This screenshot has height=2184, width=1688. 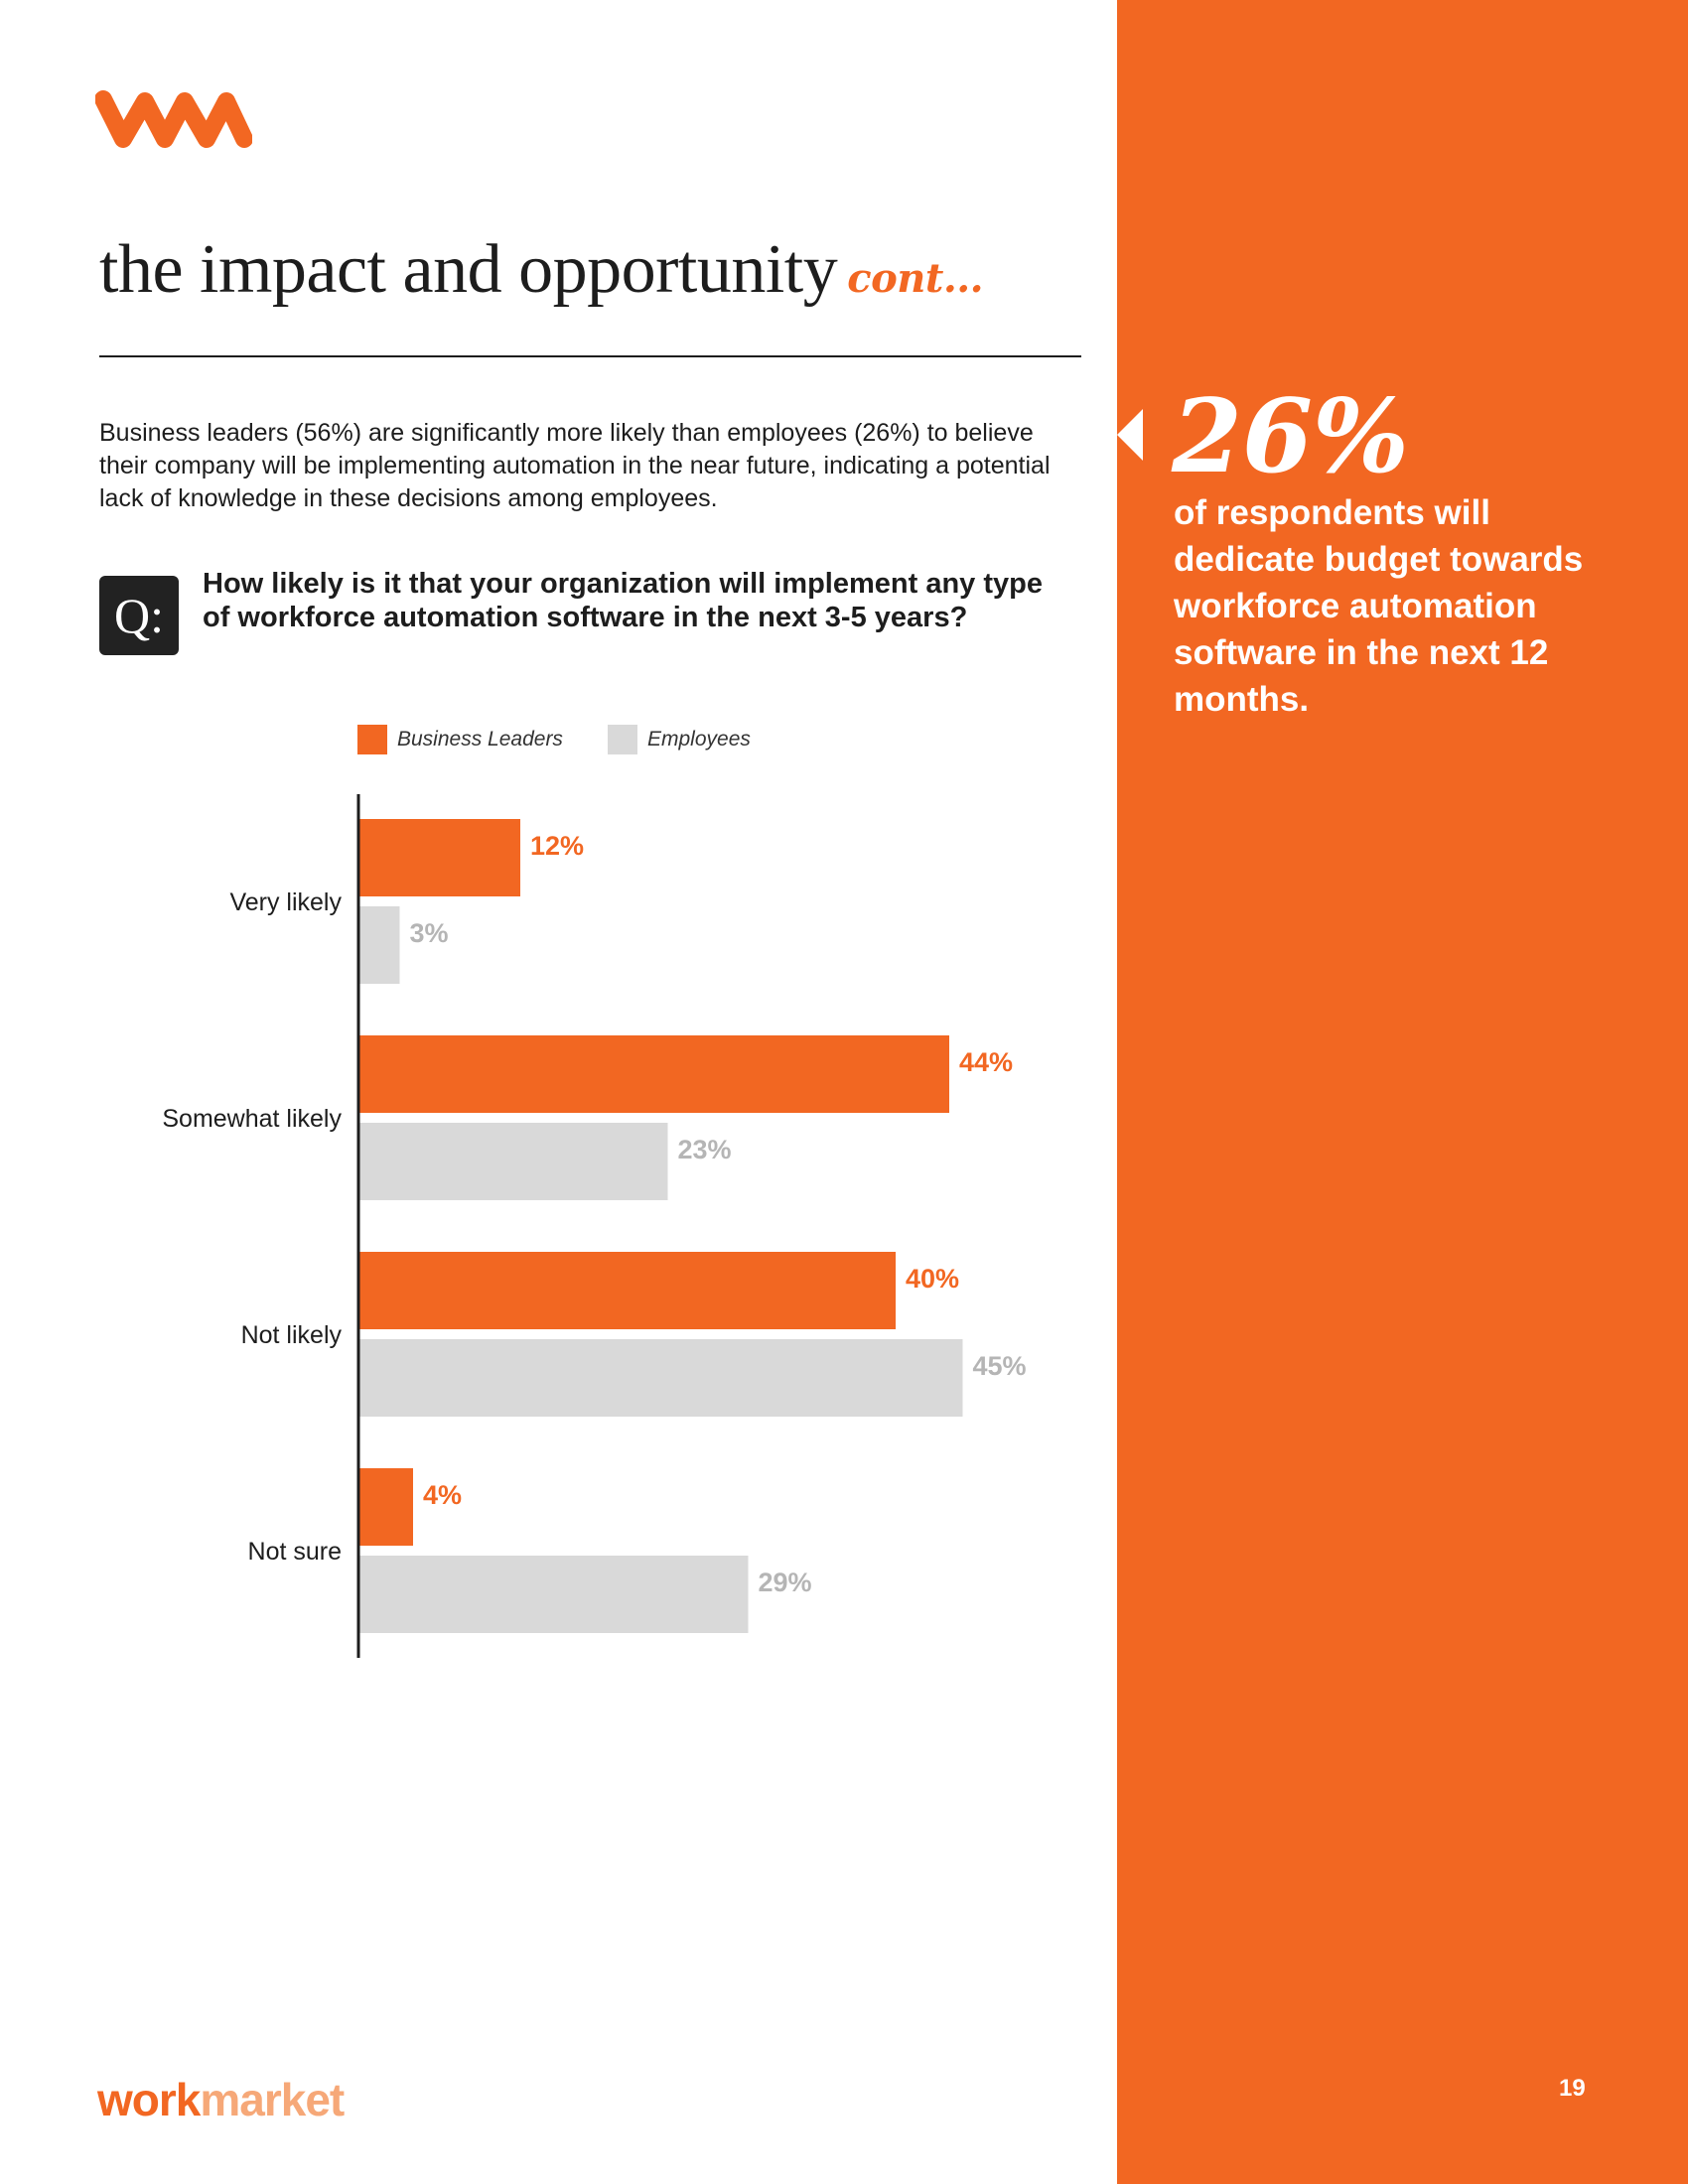 I want to click on title-divider, so click(x=590, y=356).